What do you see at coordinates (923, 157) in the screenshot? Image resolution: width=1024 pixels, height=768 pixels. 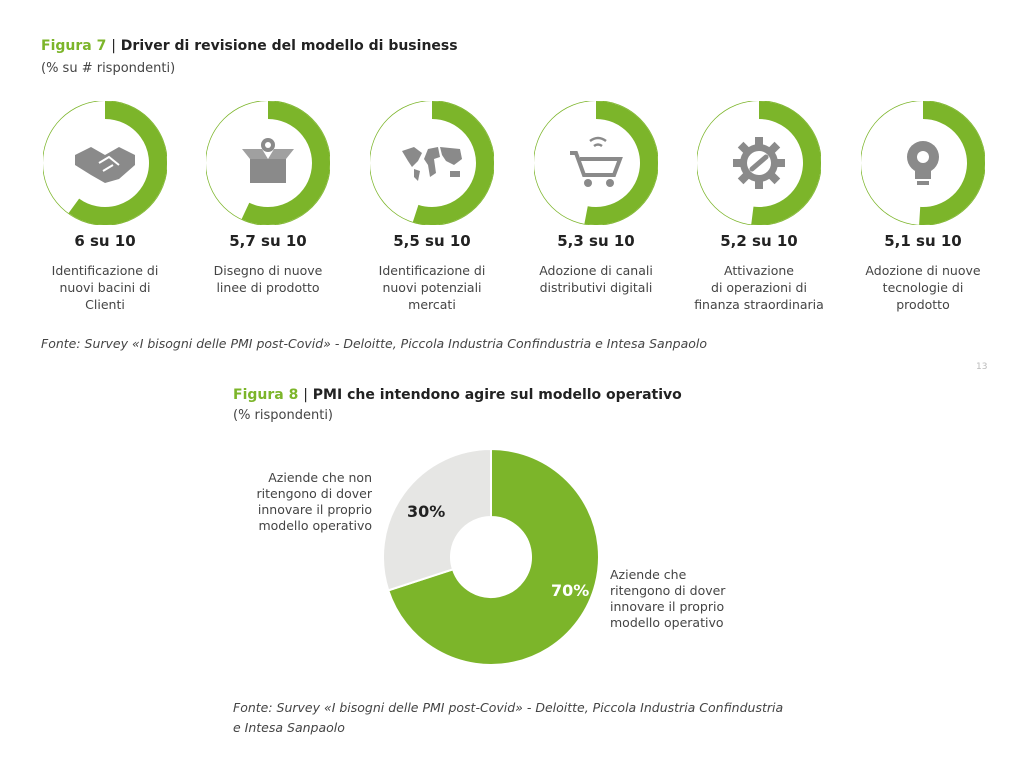 I see `bulb-gear-hole` at bounding box center [923, 157].